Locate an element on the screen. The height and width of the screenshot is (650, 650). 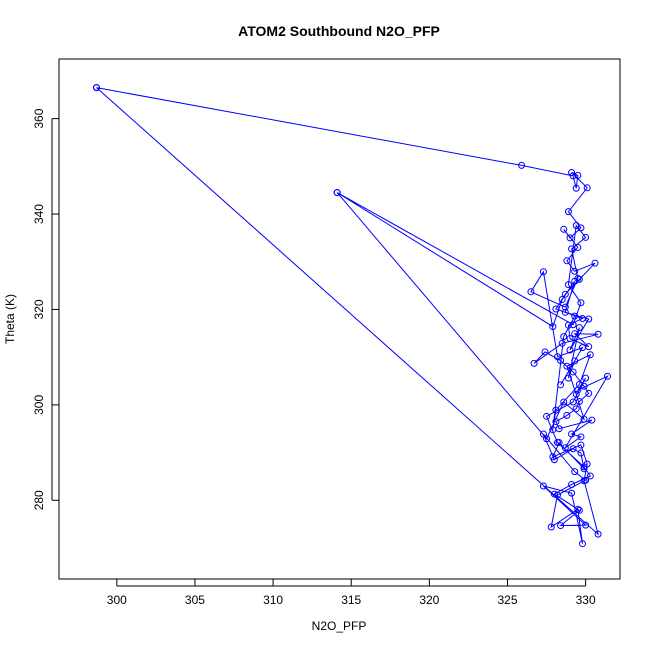
x-tick-label: 325 is located at coordinates (507, 600).